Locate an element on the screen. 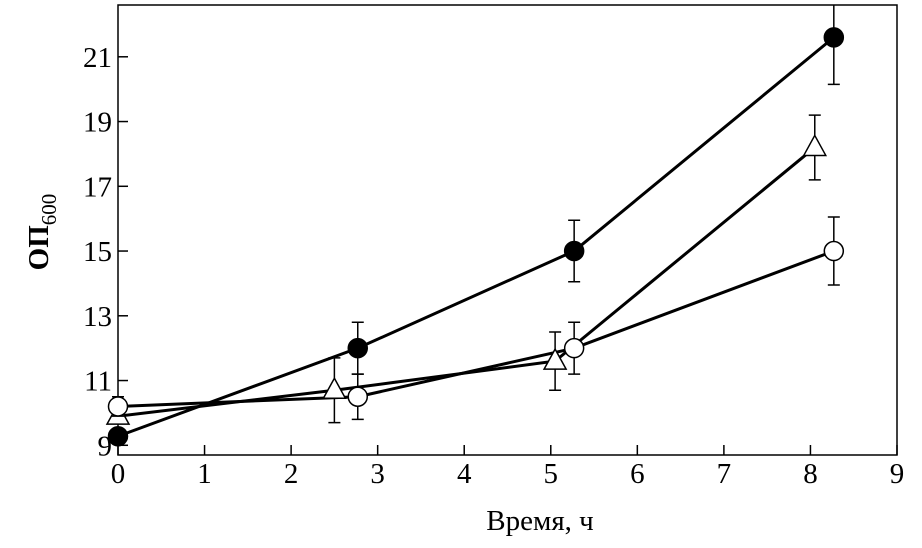  x-tick-label: 3 is located at coordinates (377, 474).